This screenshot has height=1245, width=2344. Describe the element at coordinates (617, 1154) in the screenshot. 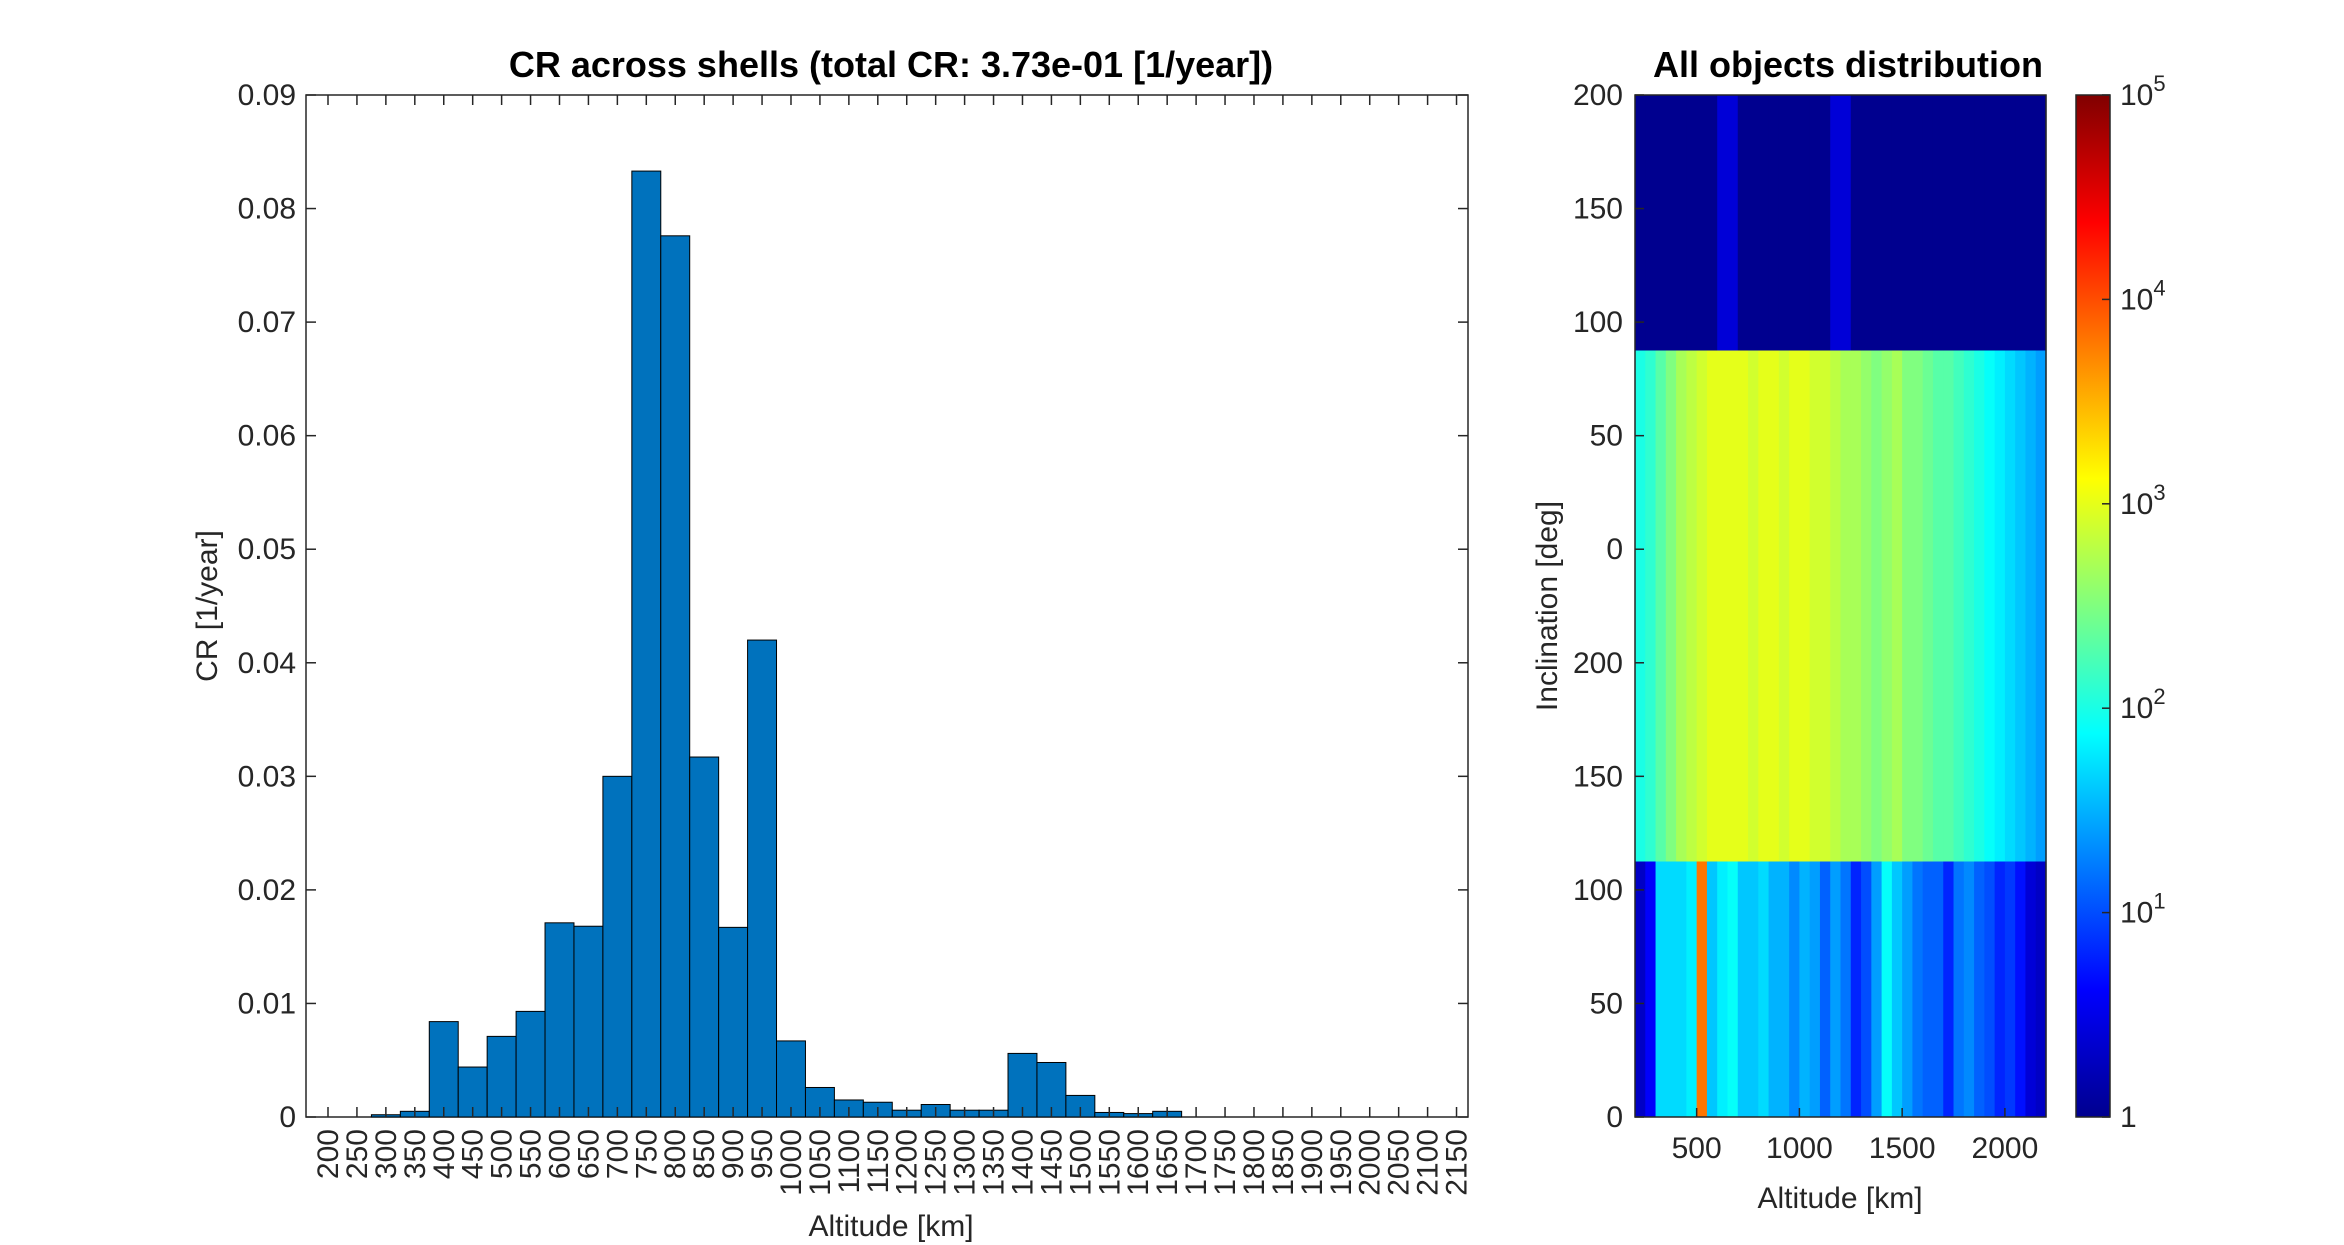

I see `bar-x-tick-label: 700` at that location.